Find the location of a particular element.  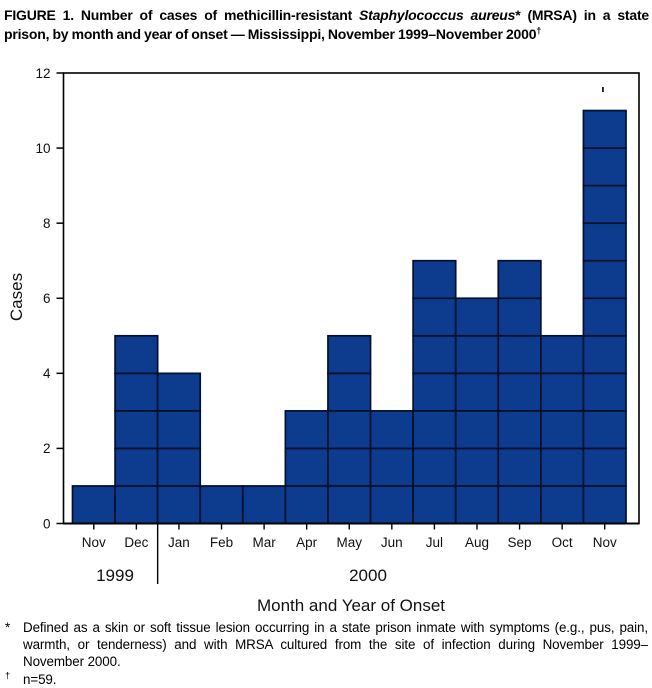

x-tick-label-jul: Jul is located at coordinates (434, 542).